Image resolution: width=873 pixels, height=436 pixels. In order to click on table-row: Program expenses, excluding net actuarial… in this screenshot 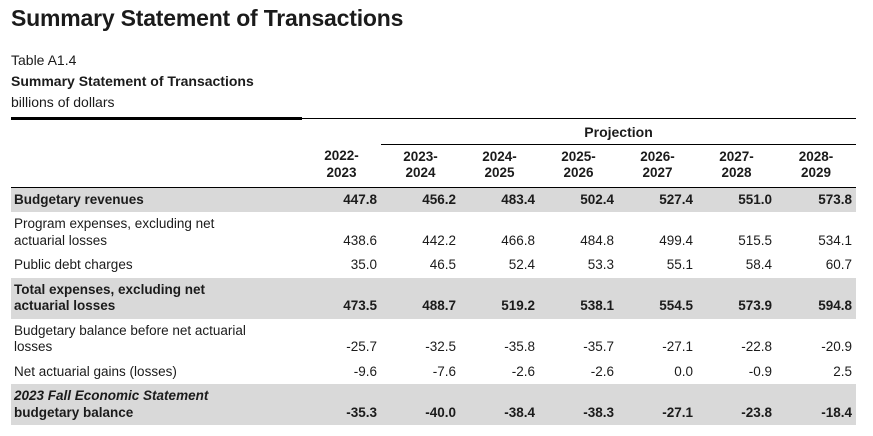, I will do `click(433, 232)`.